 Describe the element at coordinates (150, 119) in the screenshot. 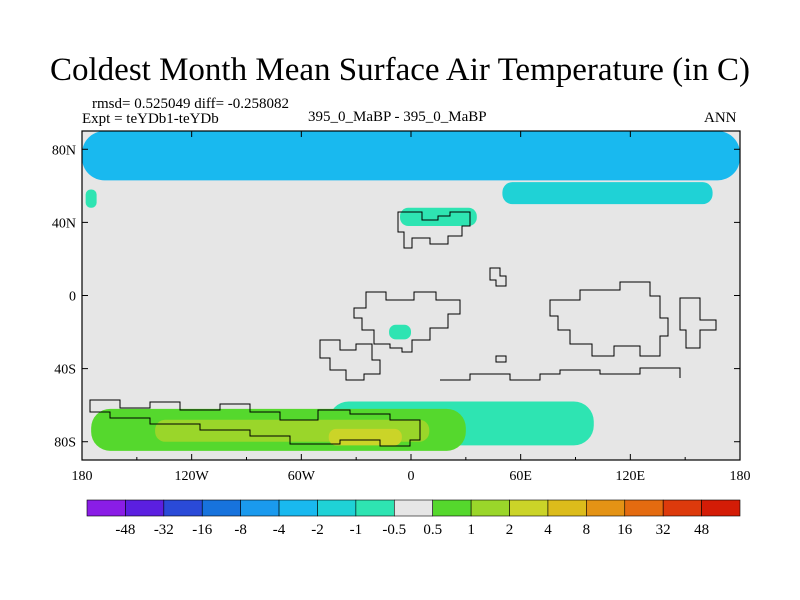

I see `experiment-label: Expt = teYDb1-teYDb` at that location.